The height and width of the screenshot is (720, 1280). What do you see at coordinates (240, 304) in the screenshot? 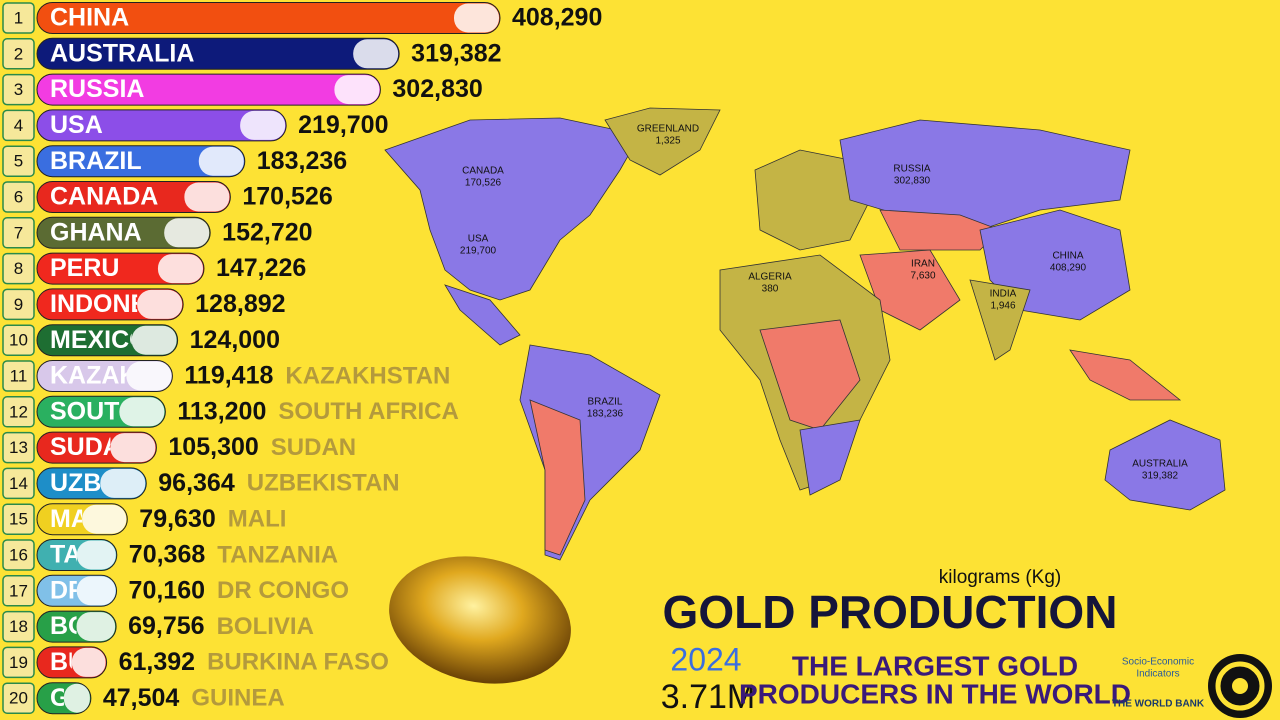
I see `value-label: 128,892` at bounding box center [240, 304].